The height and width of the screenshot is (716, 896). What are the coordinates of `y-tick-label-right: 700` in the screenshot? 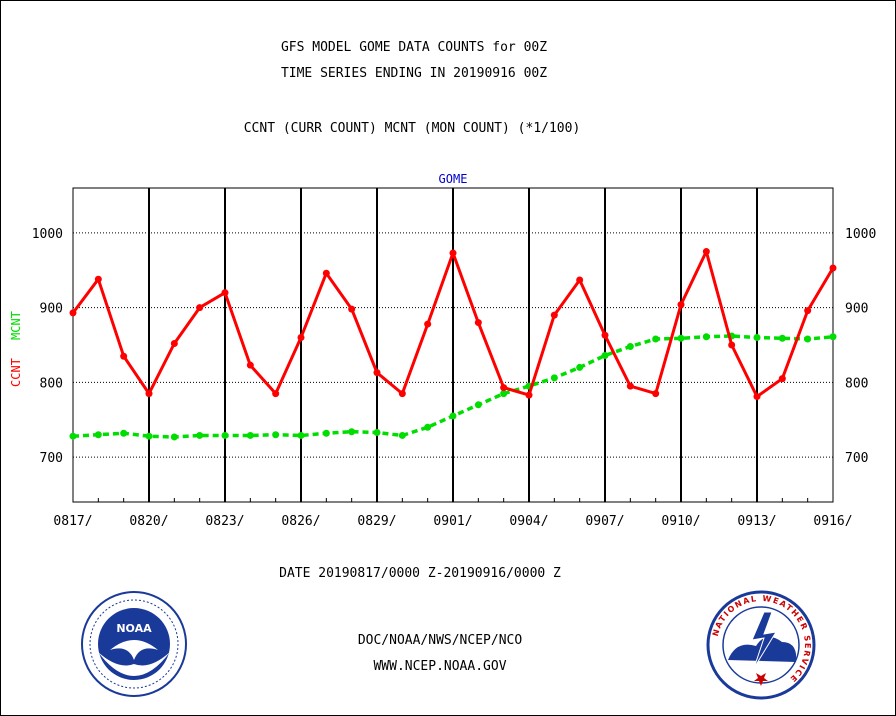 It's located at (856, 458).